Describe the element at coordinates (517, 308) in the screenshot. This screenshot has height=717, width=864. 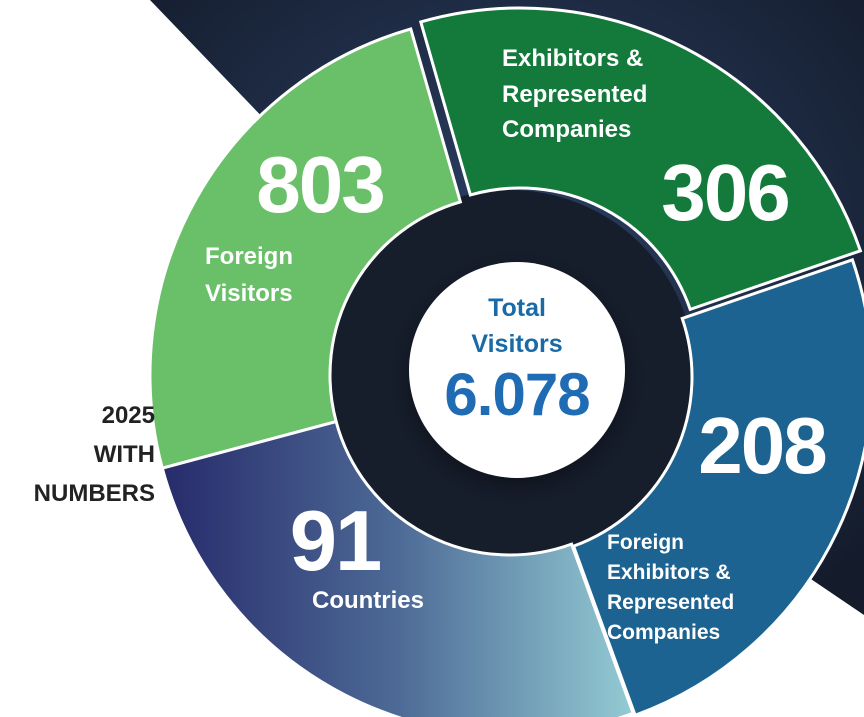
I see `center-title: Total` at that location.